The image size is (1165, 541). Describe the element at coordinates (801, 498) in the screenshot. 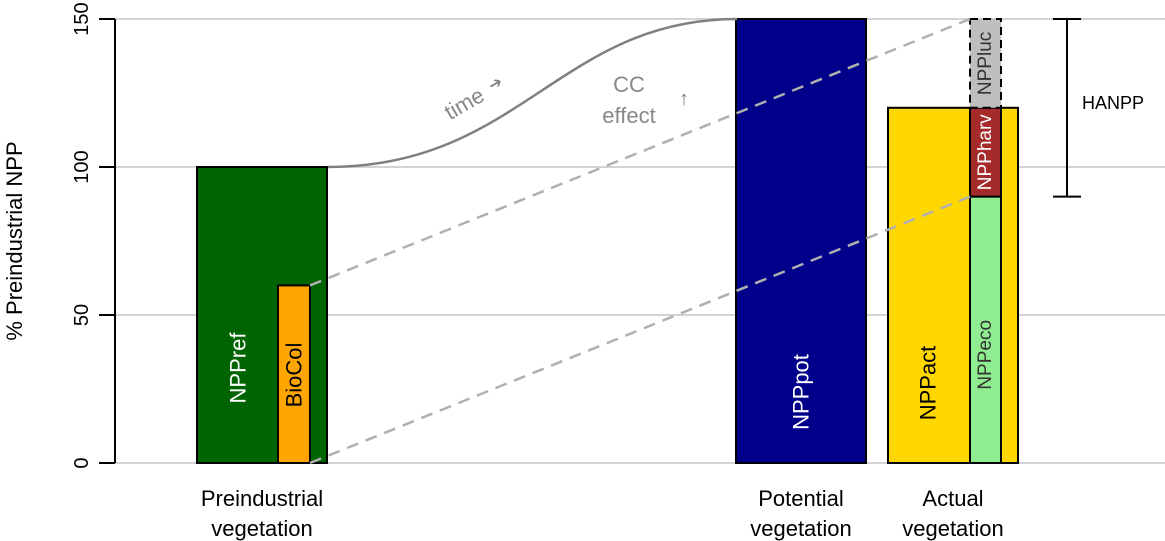

I see `category-label-1-0: Potential` at that location.